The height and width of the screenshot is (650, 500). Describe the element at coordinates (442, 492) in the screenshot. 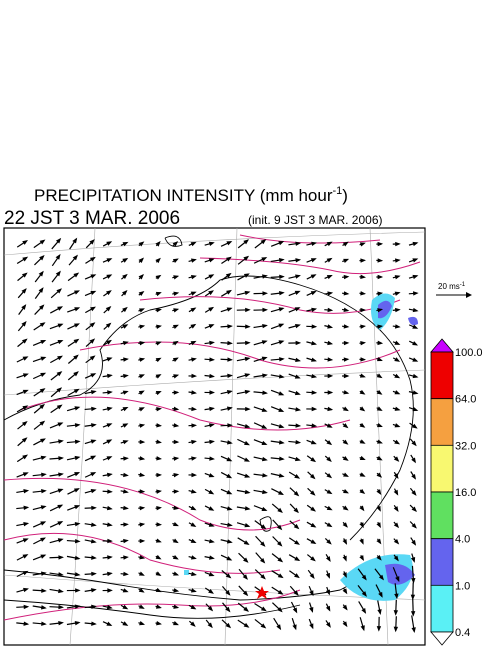

I see `colorbar` at that location.